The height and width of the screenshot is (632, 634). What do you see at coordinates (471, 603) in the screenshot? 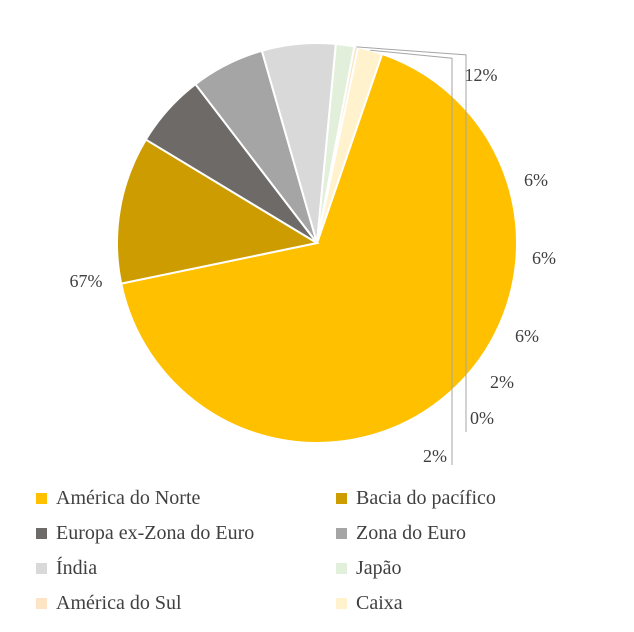
I see `legend-item: Caixa` at bounding box center [471, 603].